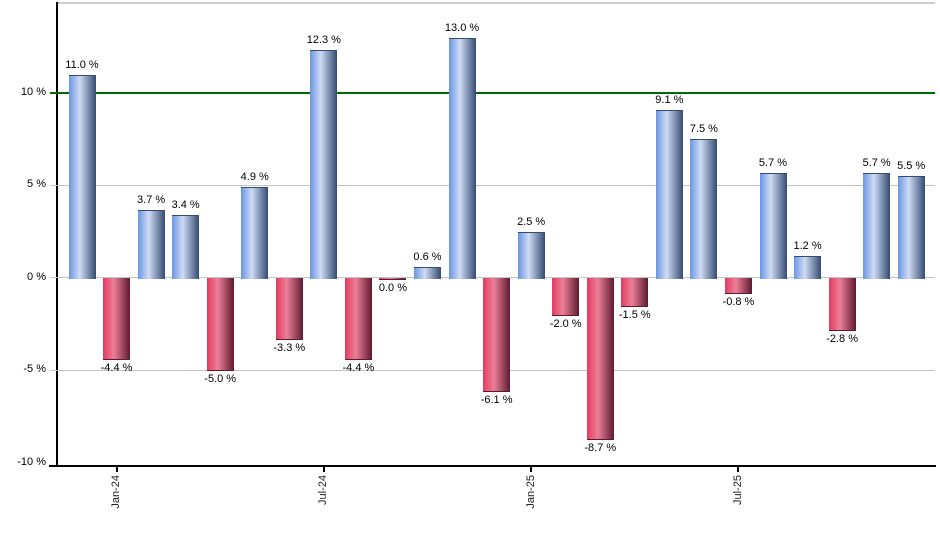  What do you see at coordinates (393, 288) in the screenshot?
I see `bar-value-label: 0.0 %` at bounding box center [393, 288].